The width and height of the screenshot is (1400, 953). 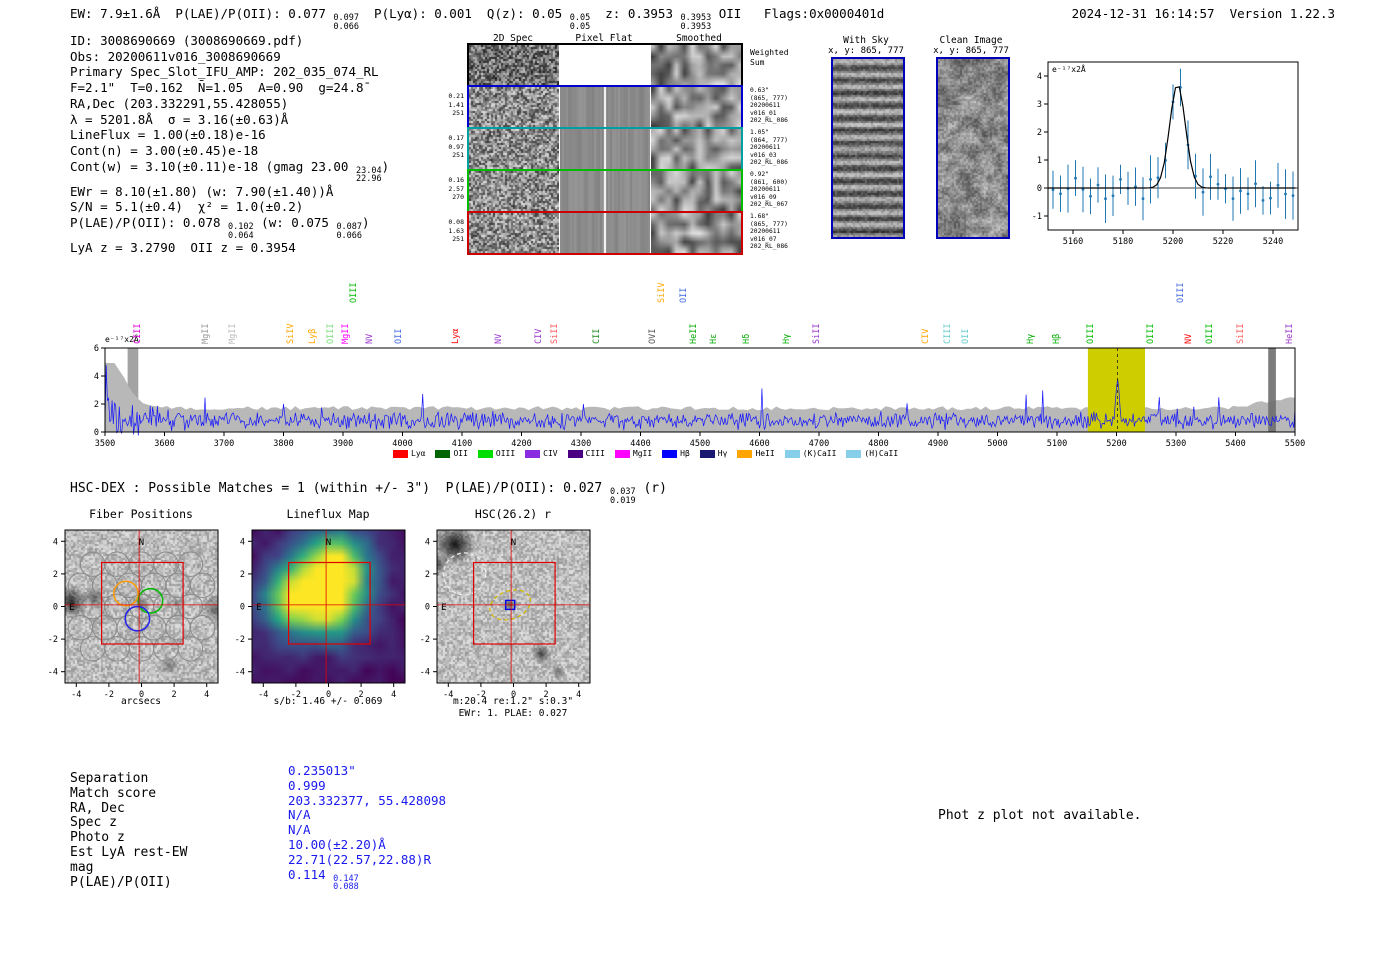 I want to click on spectral-line-label: SiII, so click(x=1240, y=333).